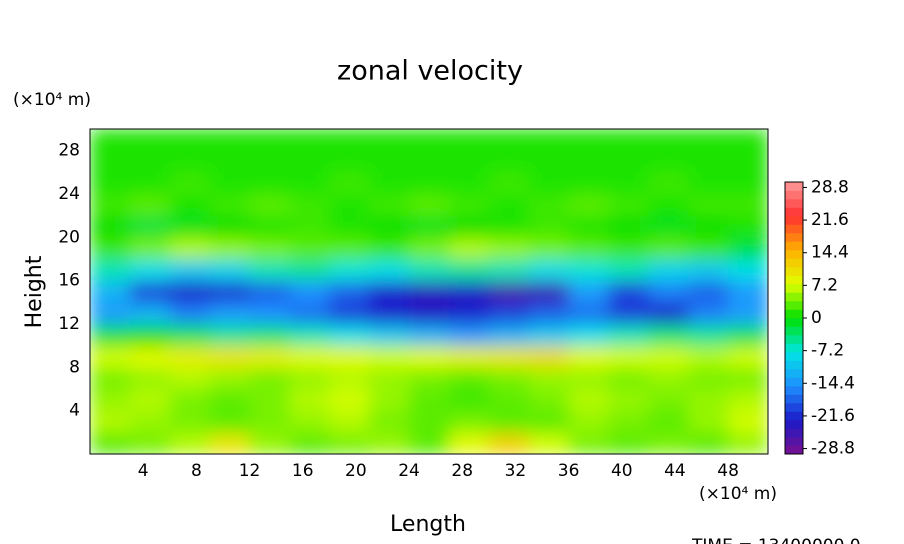 The height and width of the screenshot is (544, 904). Describe the element at coordinates (356, 471) in the screenshot. I see `x-tick-label: 20` at that location.